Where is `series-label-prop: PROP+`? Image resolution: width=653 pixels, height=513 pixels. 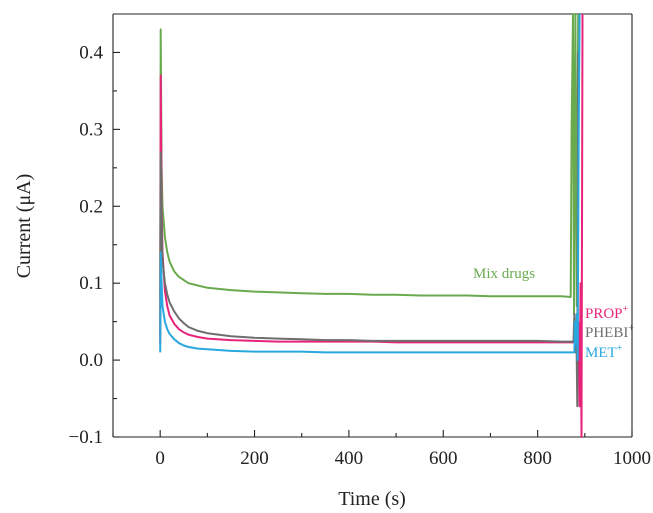
series-label-prop: PROP+ is located at coordinates (607, 313).